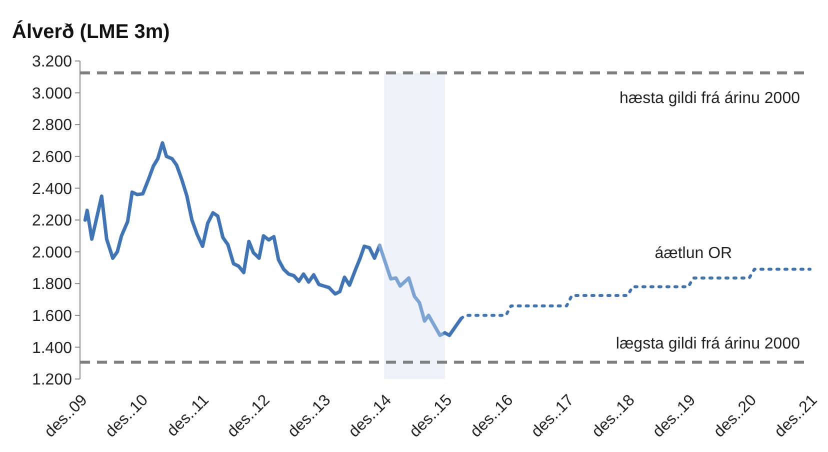  Describe the element at coordinates (52, 253) in the screenshot. I see `y-tick-label: 2.000` at that location.